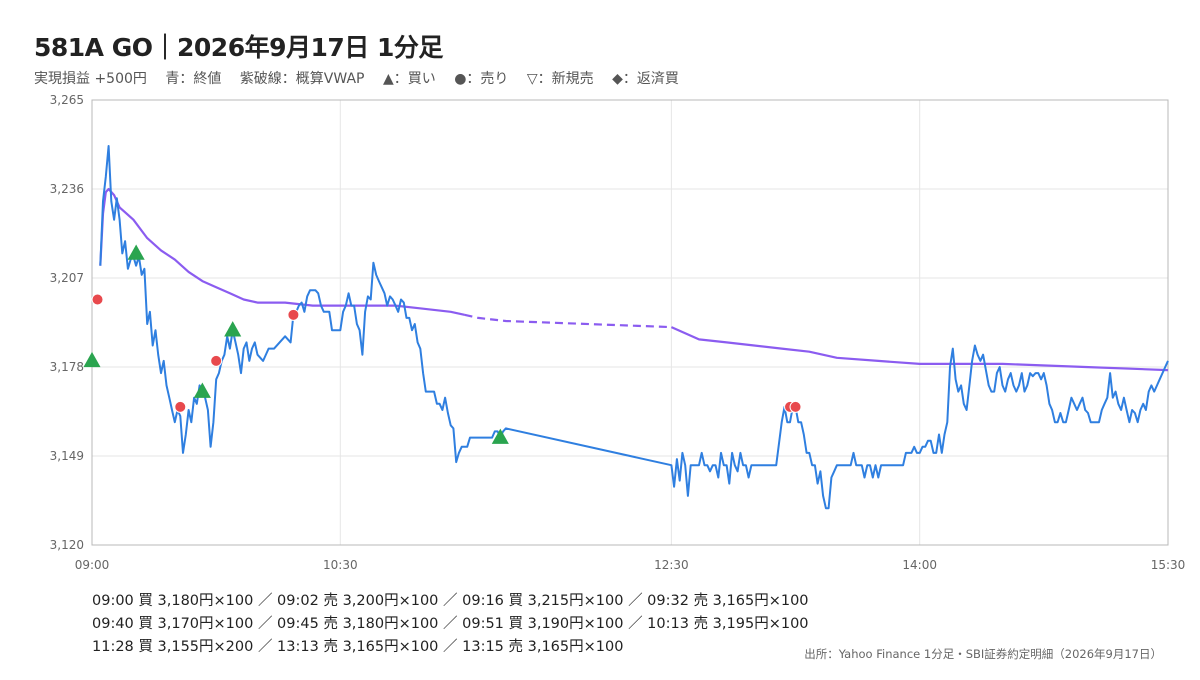  What do you see at coordinates (645, 79) in the screenshot?
I see `legend-cover-buy: ◆：返済買` at bounding box center [645, 79].